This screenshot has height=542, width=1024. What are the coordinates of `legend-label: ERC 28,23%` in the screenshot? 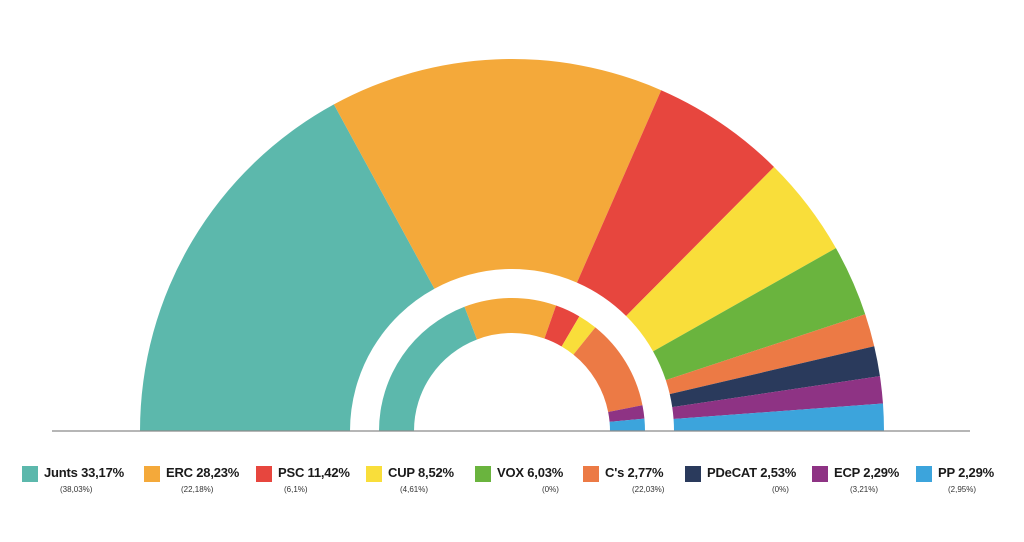 It's located at (203, 472).